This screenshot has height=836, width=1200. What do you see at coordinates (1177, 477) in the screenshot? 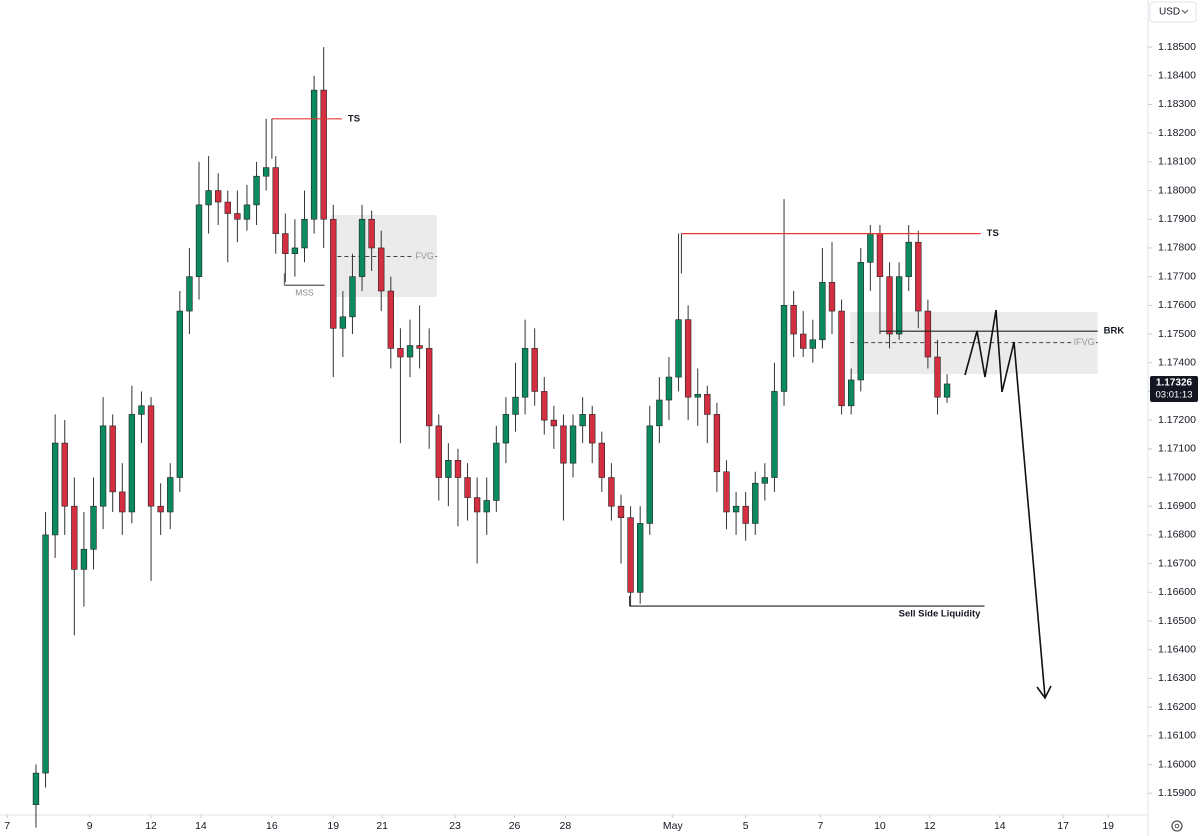
I see `y-tick-label: 1.17000` at bounding box center [1177, 477].